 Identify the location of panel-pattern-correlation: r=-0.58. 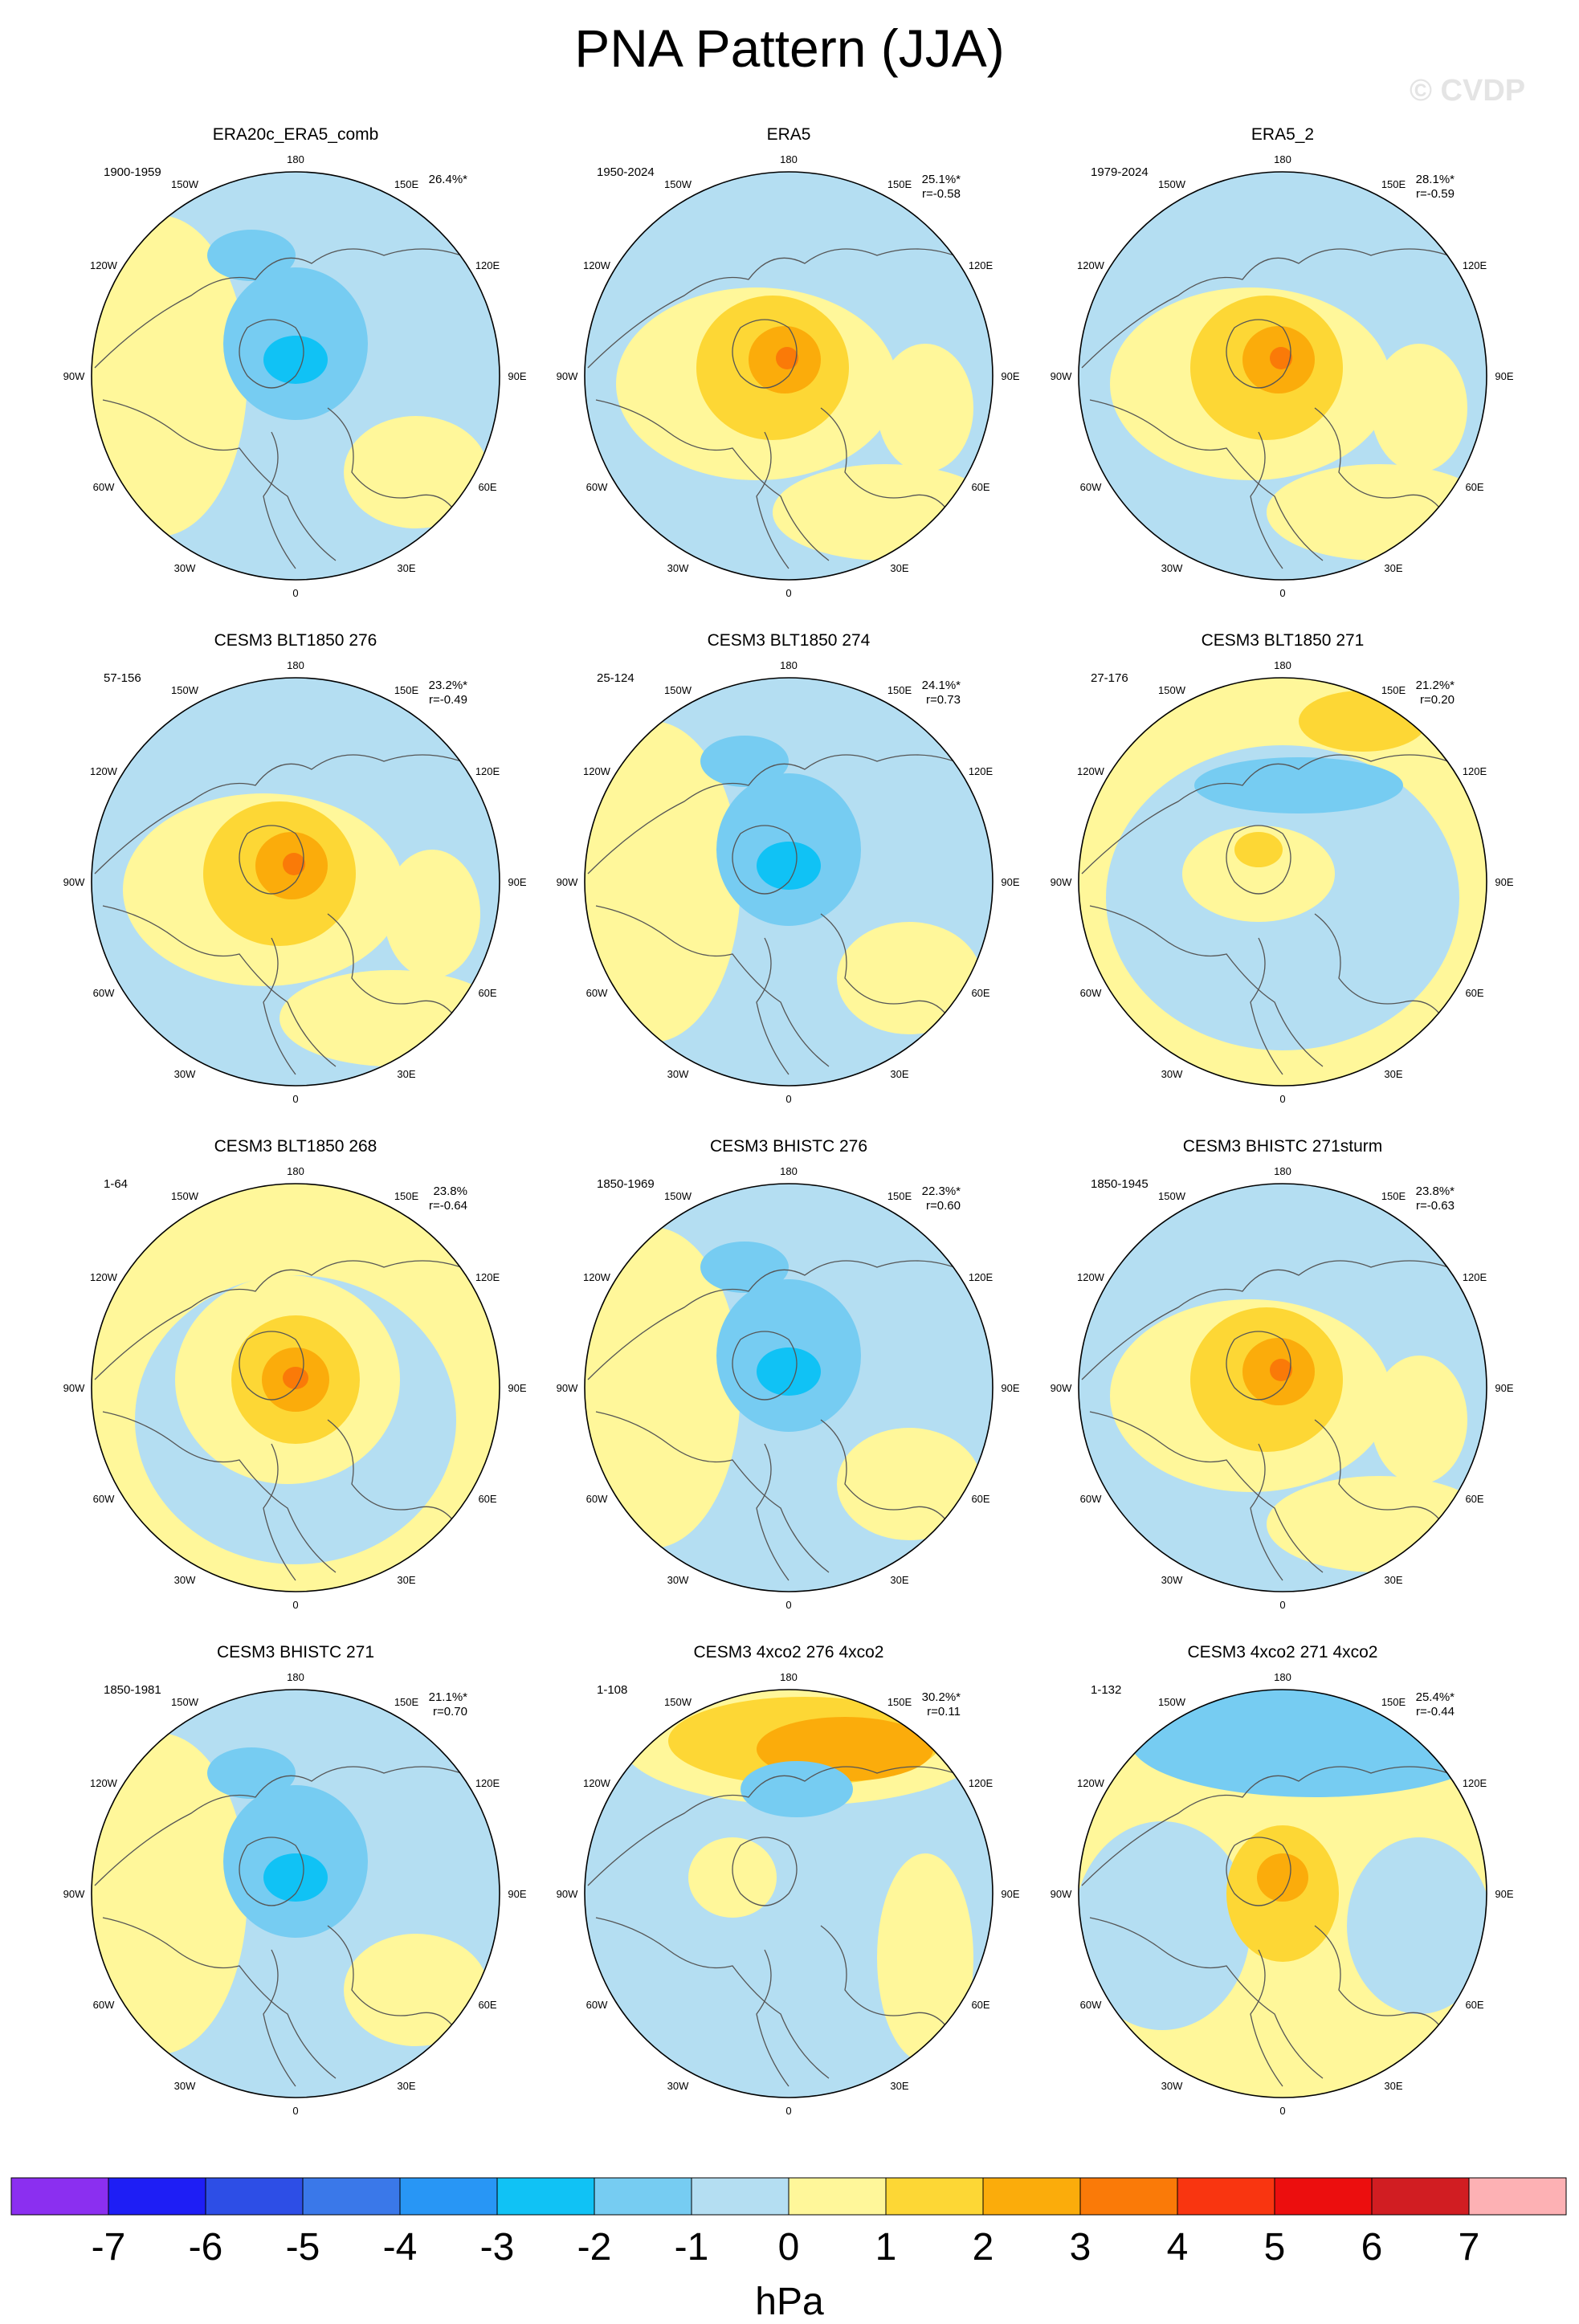
(941, 194).